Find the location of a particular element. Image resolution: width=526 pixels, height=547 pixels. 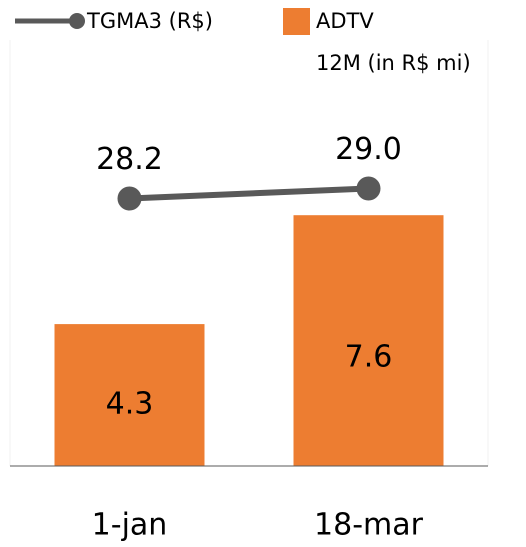

x-tick-label: 18-mar is located at coordinates (369, 525).